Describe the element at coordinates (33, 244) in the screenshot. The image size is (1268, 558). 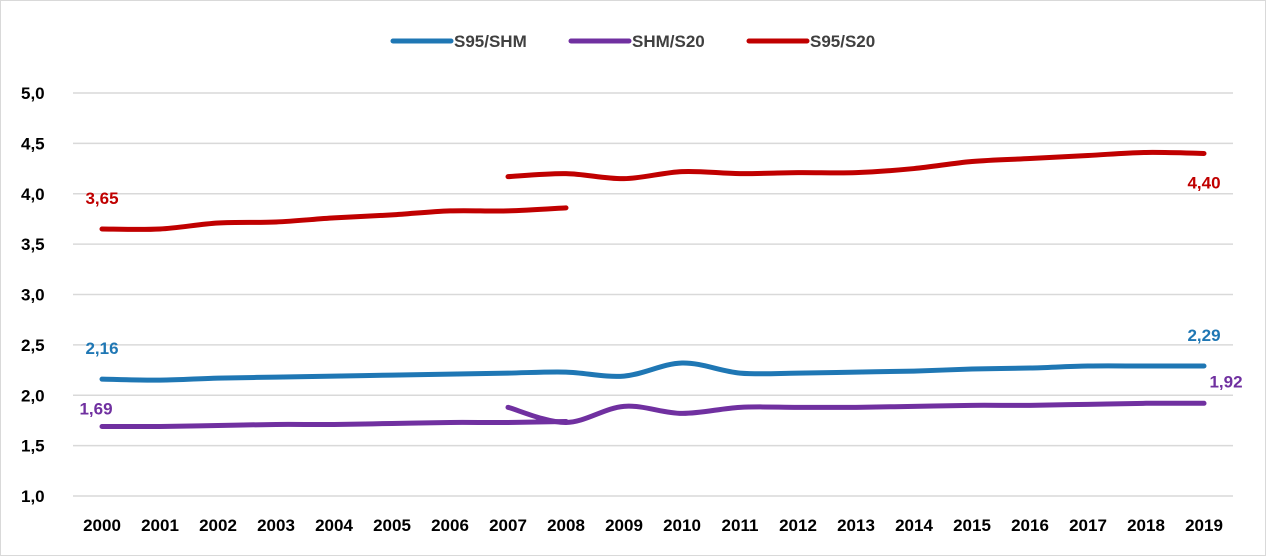
I see `y-tick-label: 3,5` at that location.